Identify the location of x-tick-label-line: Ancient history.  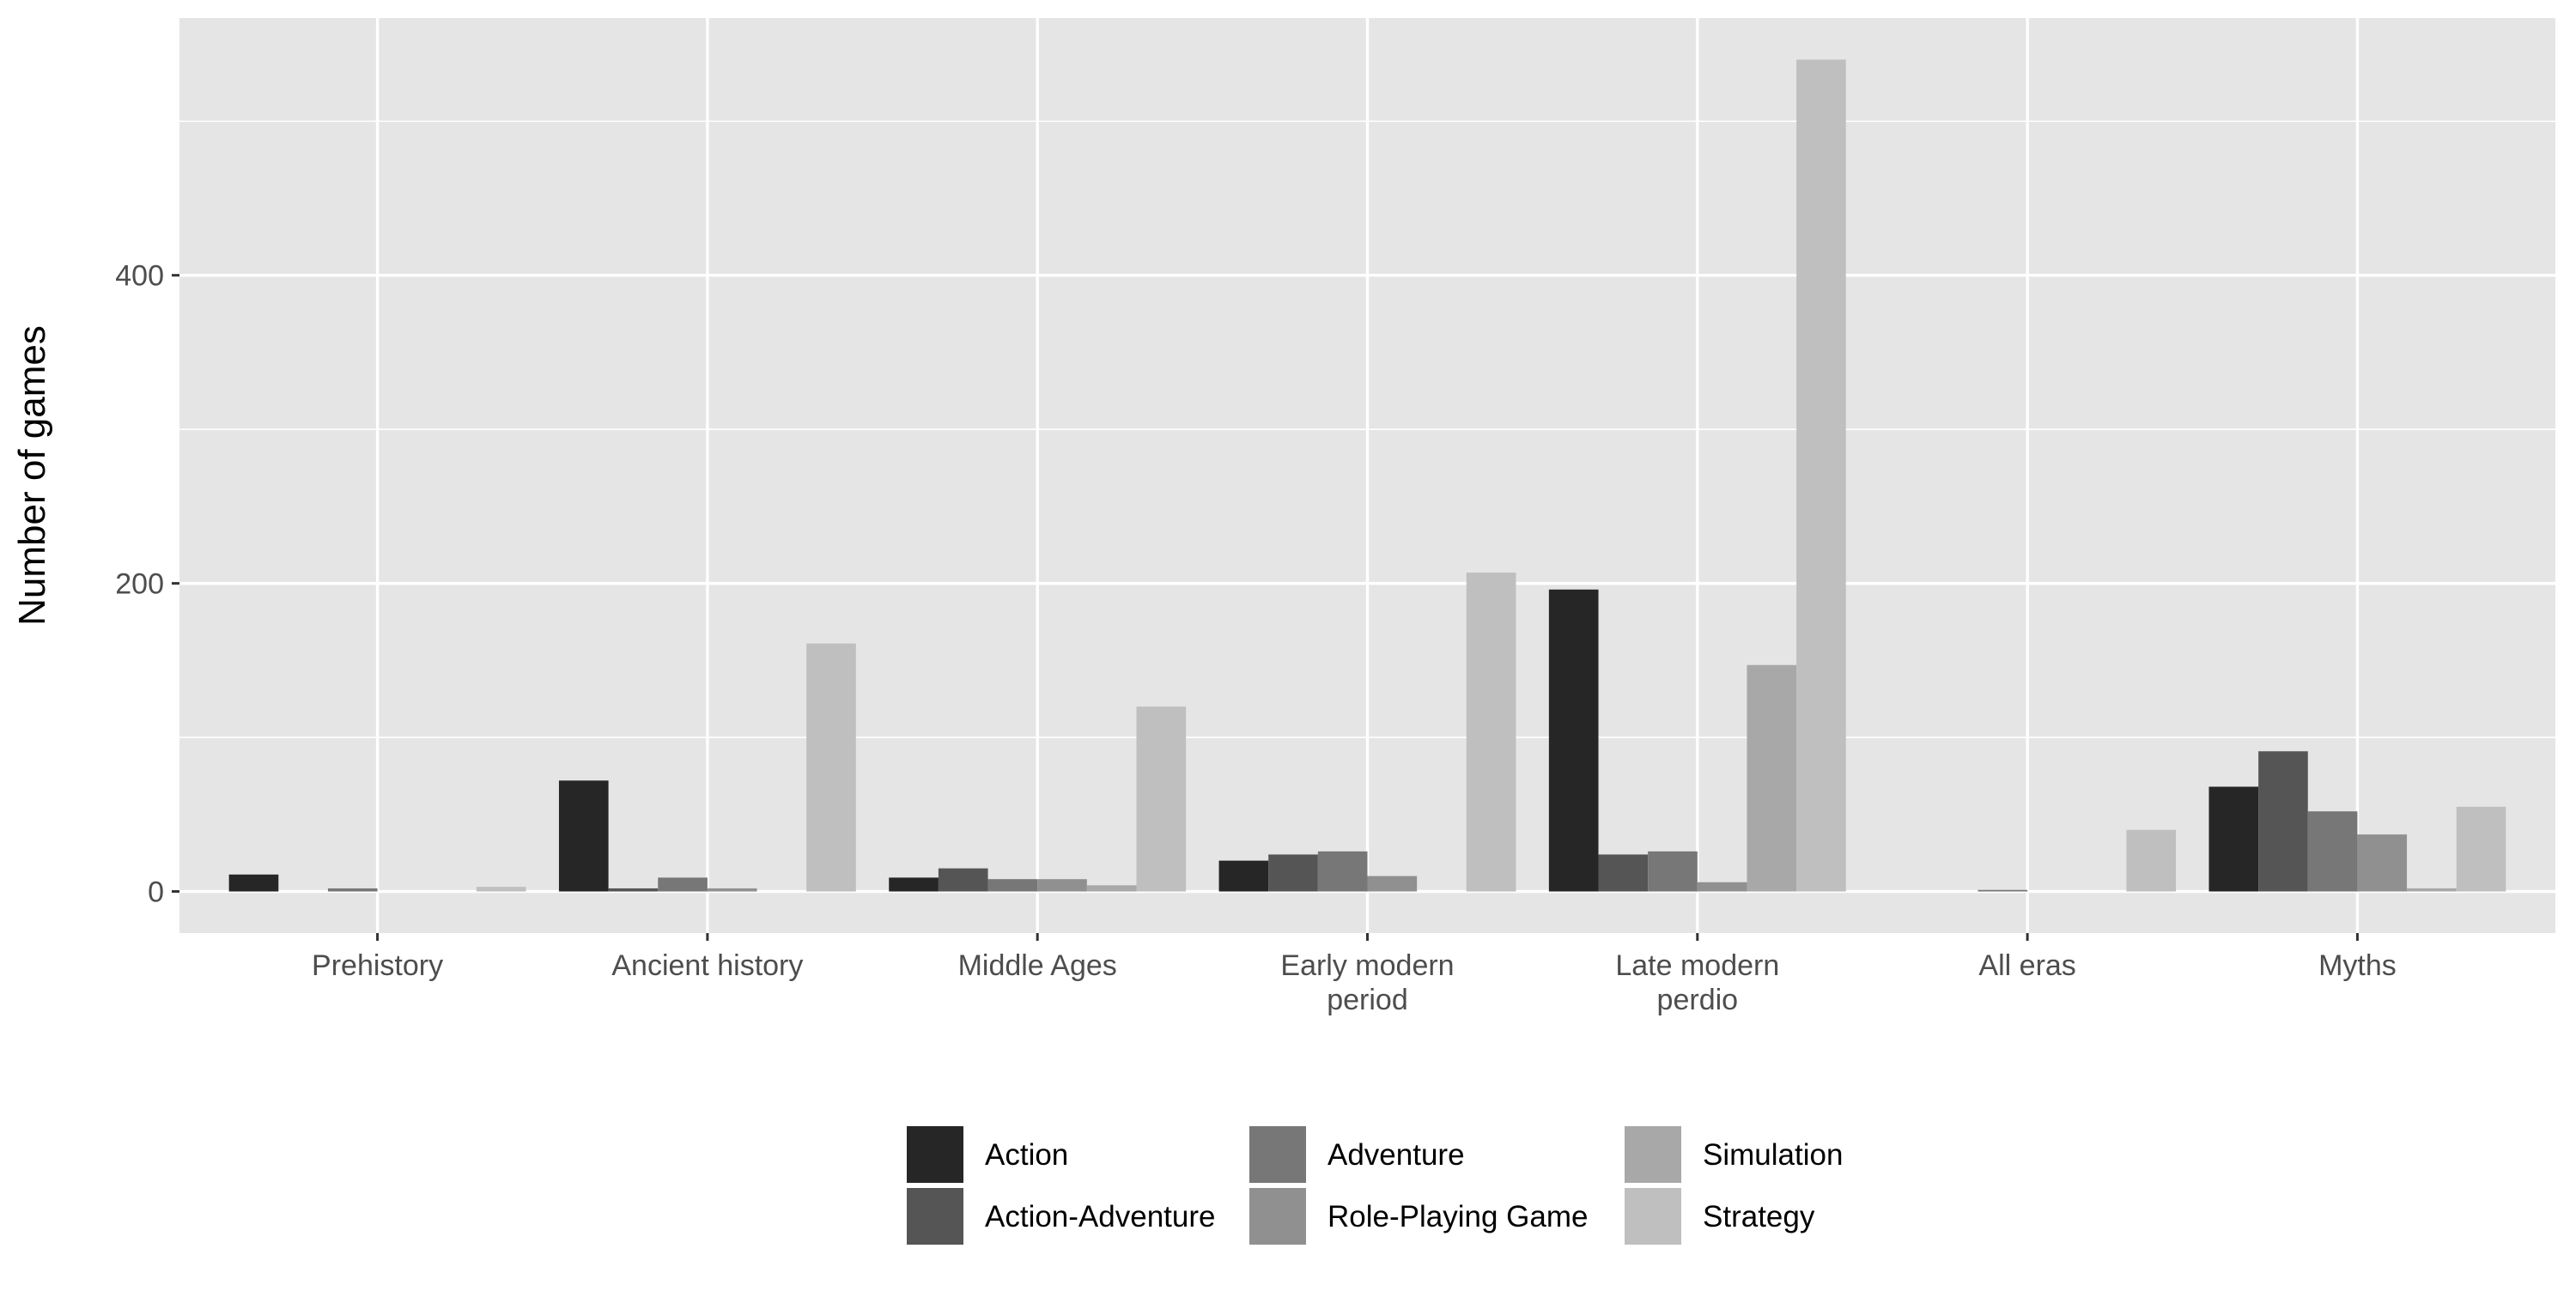
(707, 966).